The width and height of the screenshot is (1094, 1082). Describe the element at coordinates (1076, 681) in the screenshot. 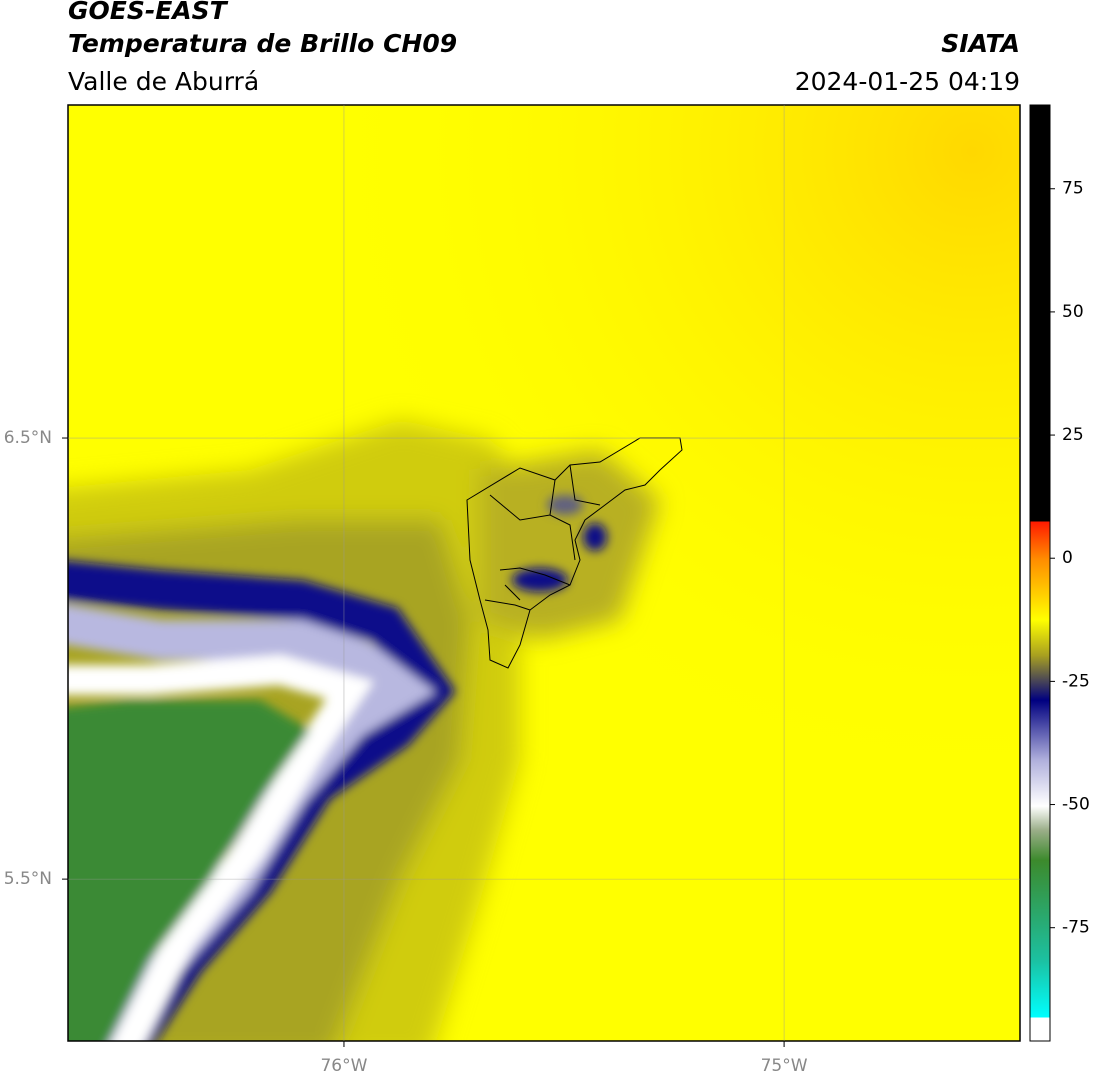

I see `colorbar-tick-label: -25` at that location.